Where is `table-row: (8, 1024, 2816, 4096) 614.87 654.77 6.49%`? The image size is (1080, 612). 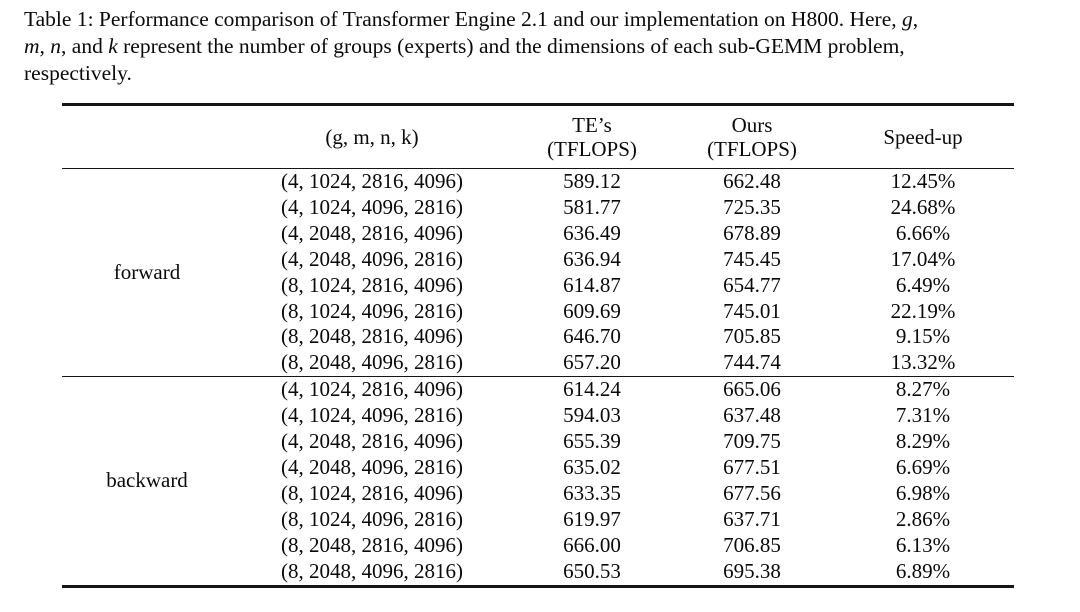 table-row: (8, 1024, 2816, 4096) 614.87 654.77 6.49% is located at coordinates (538, 286).